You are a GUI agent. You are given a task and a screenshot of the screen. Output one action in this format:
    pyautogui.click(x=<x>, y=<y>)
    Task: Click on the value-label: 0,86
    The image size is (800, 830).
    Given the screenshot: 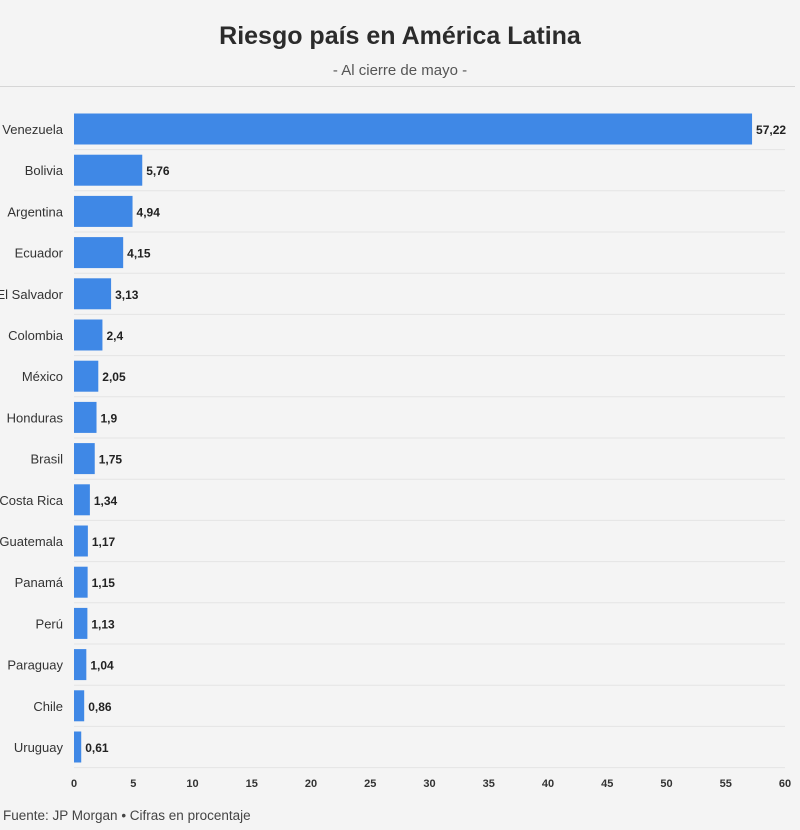 What is the action you would take?
    pyautogui.click(x=100, y=707)
    